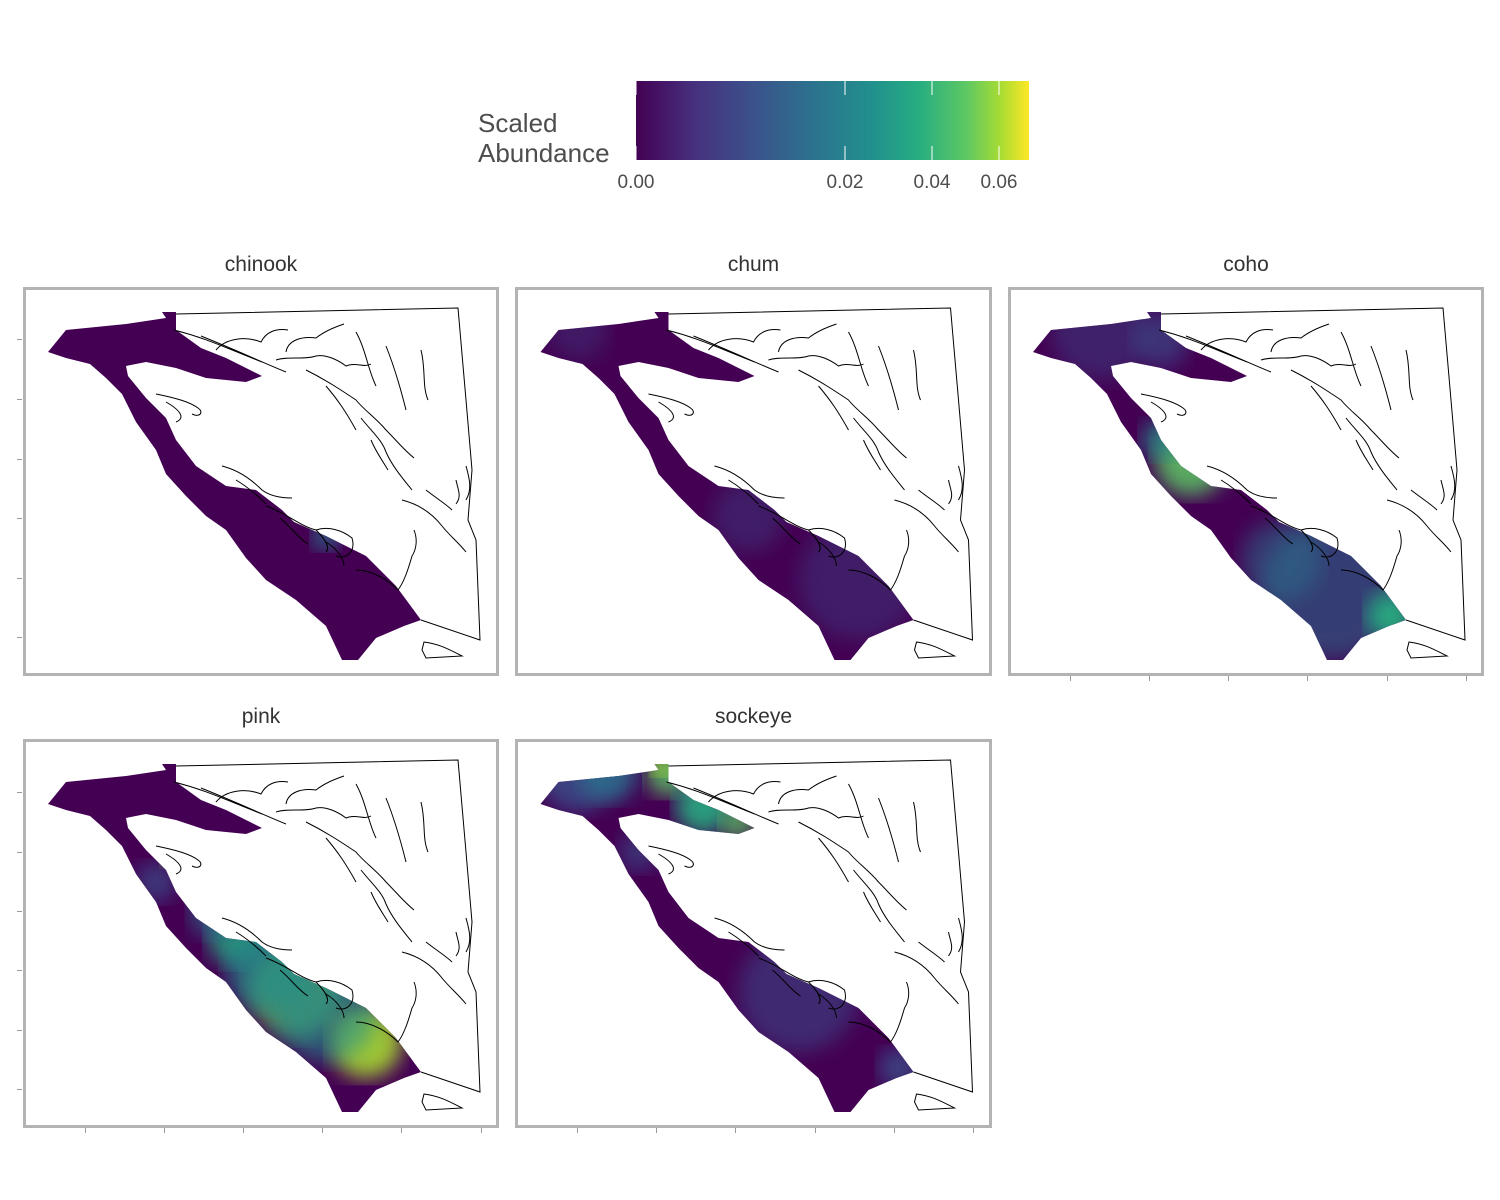  What do you see at coordinates (261, 716) in the screenshot?
I see `facet-title: pink` at bounding box center [261, 716].